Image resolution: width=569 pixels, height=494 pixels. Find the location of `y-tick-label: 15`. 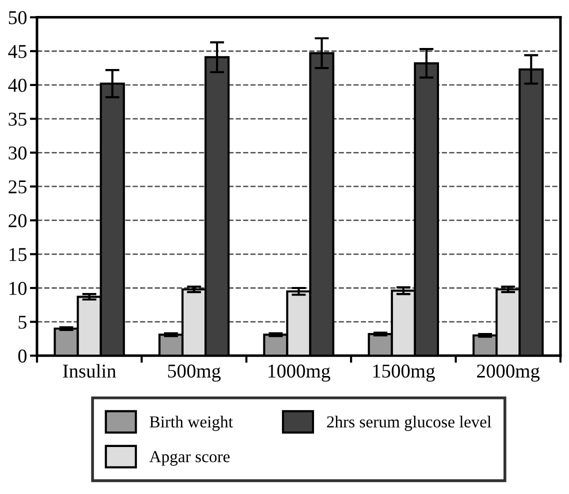

y-tick-label: 15 is located at coordinates (18, 255).